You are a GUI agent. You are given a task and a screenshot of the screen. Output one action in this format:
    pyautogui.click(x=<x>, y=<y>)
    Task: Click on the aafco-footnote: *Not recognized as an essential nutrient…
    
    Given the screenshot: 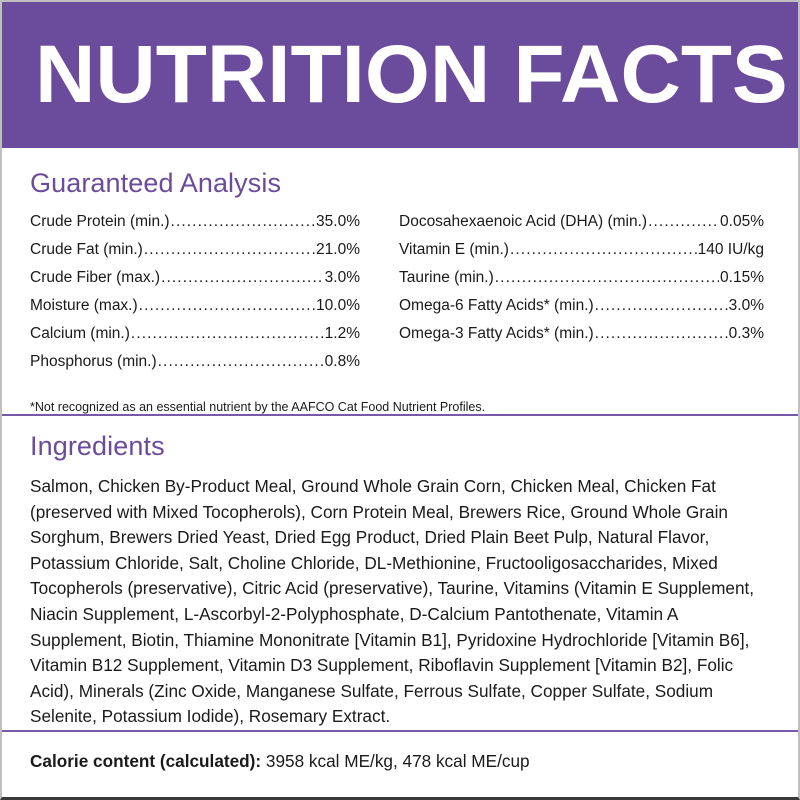 What is the action you would take?
    pyautogui.click(x=258, y=407)
    